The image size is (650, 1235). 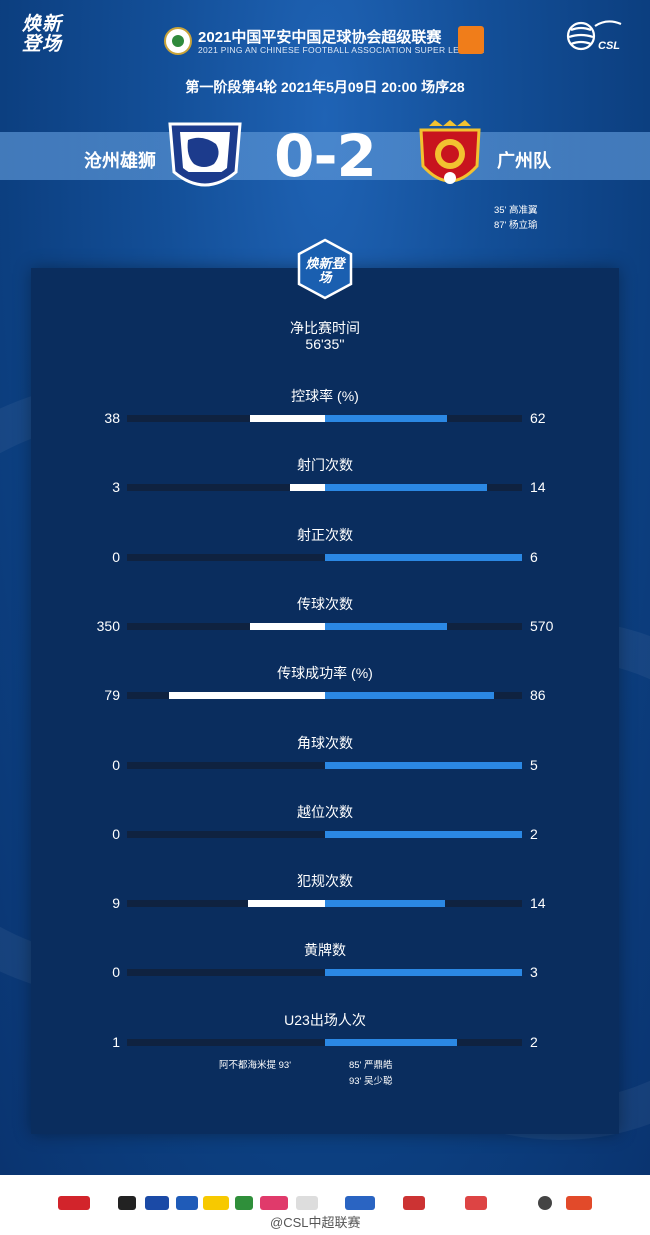 What do you see at coordinates (538, 418) in the screenshot?
I see `stat-away-value: 62` at bounding box center [538, 418].